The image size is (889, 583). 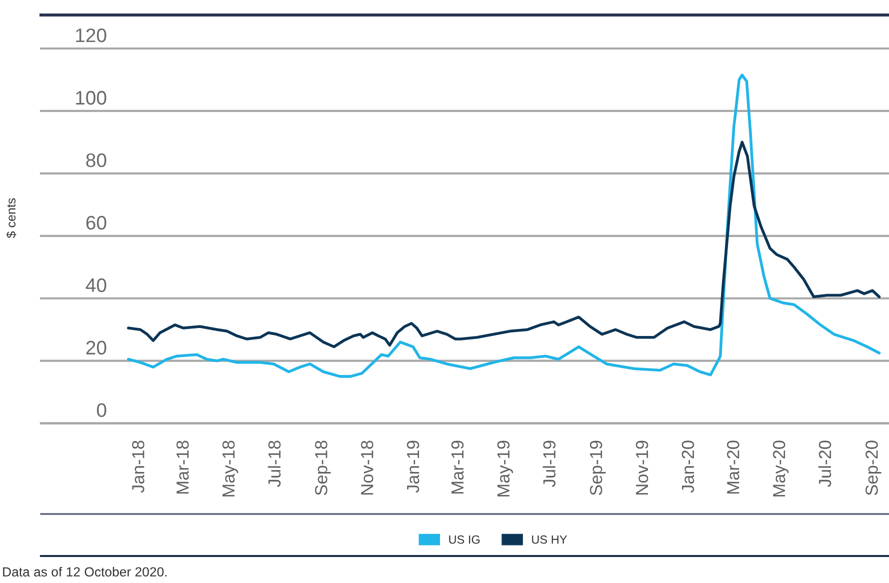 What do you see at coordinates (642, 467) in the screenshot?
I see `x-tick-label: Nov-19` at bounding box center [642, 467].